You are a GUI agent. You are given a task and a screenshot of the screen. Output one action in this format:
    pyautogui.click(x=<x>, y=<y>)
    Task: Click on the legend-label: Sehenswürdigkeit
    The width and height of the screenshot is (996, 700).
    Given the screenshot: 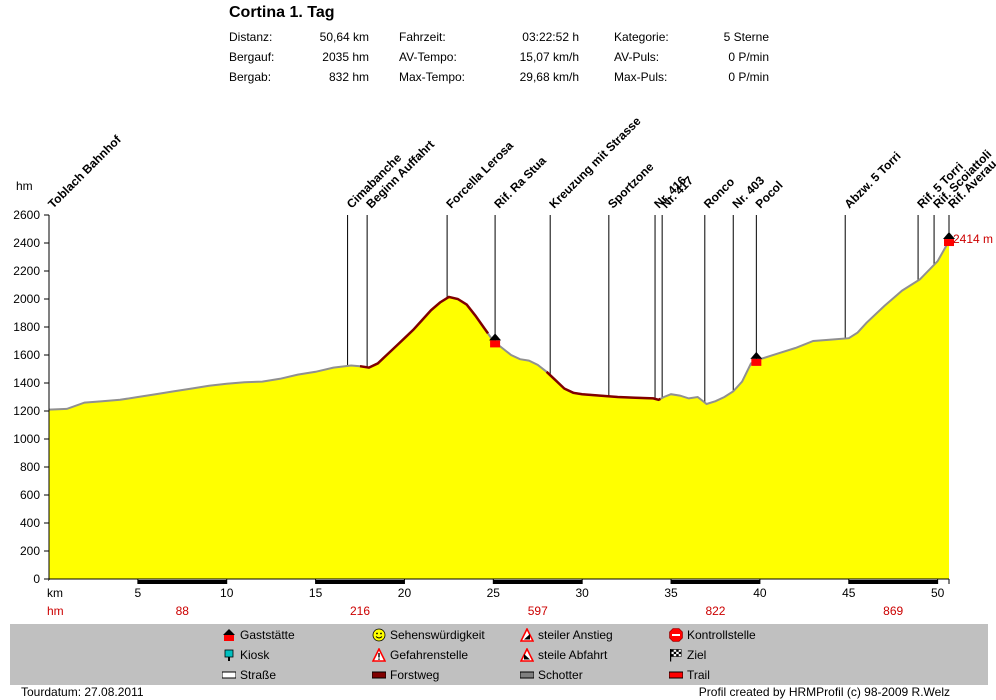 What is the action you would take?
    pyautogui.click(x=437, y=635)
    